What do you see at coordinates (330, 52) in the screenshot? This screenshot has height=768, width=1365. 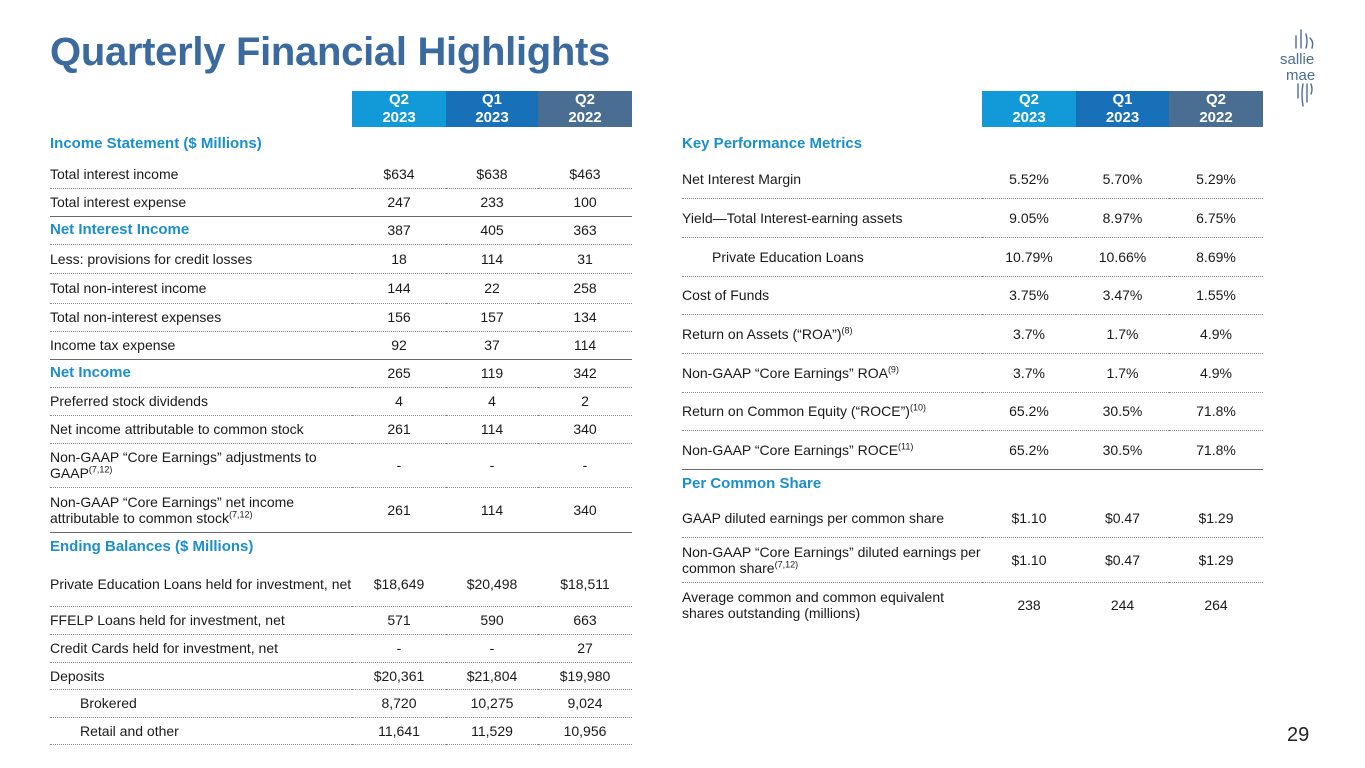 I see `page-title: Quarterly Financial Highlights` at bounding box center [330, 52].